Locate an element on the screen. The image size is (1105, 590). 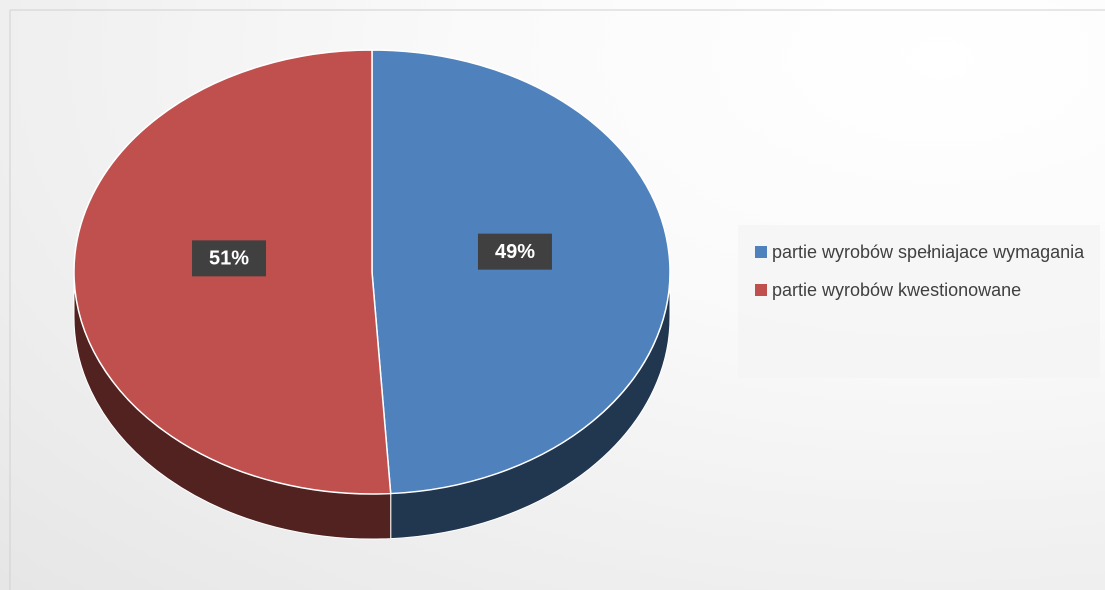
legend-item: partie wyrobów spełniajace wymagania is located at coordinates (922, 252).